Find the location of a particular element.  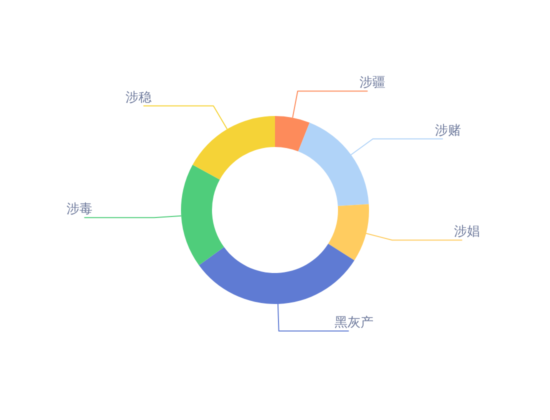

slice-label: 涉赌 is located at coordinates (447, 130).